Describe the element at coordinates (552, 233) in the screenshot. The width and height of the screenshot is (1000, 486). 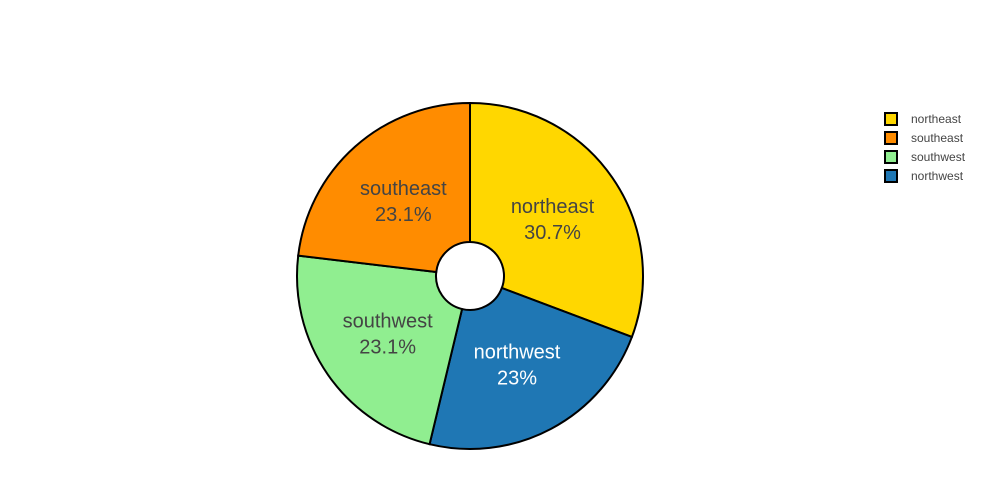
I see `slice-label-percent: 30.7%` at that location.